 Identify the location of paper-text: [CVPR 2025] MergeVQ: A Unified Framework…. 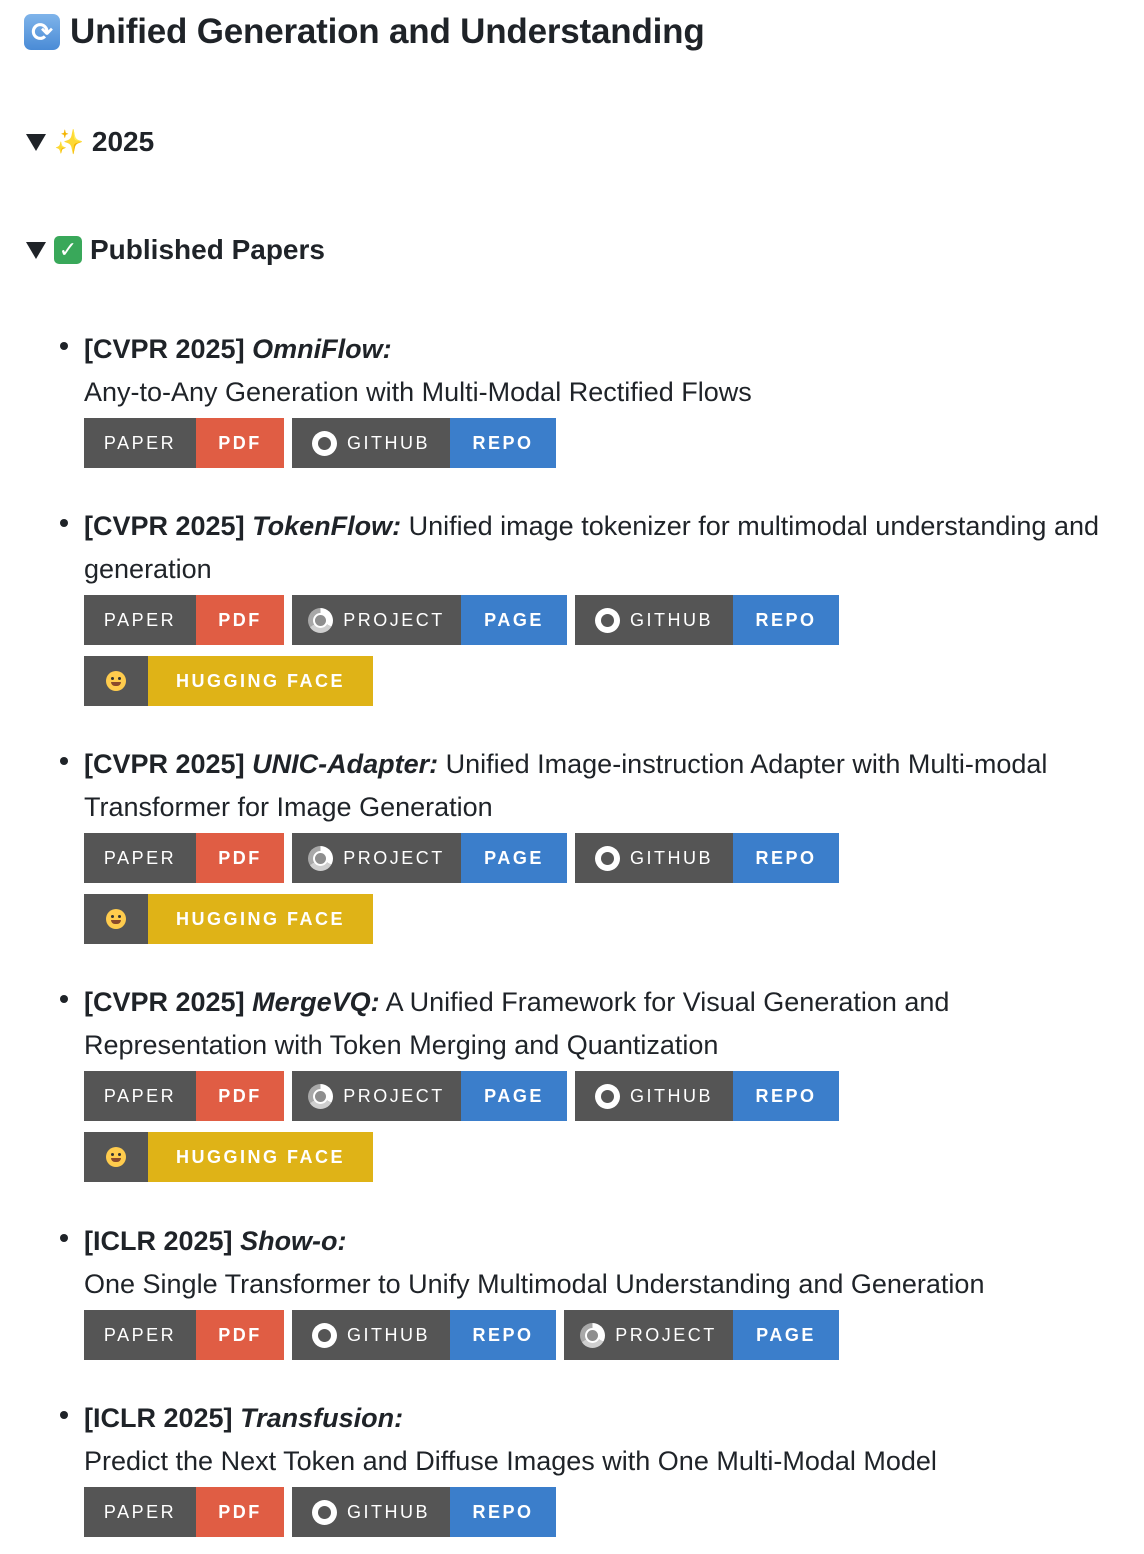
(604, 1024).